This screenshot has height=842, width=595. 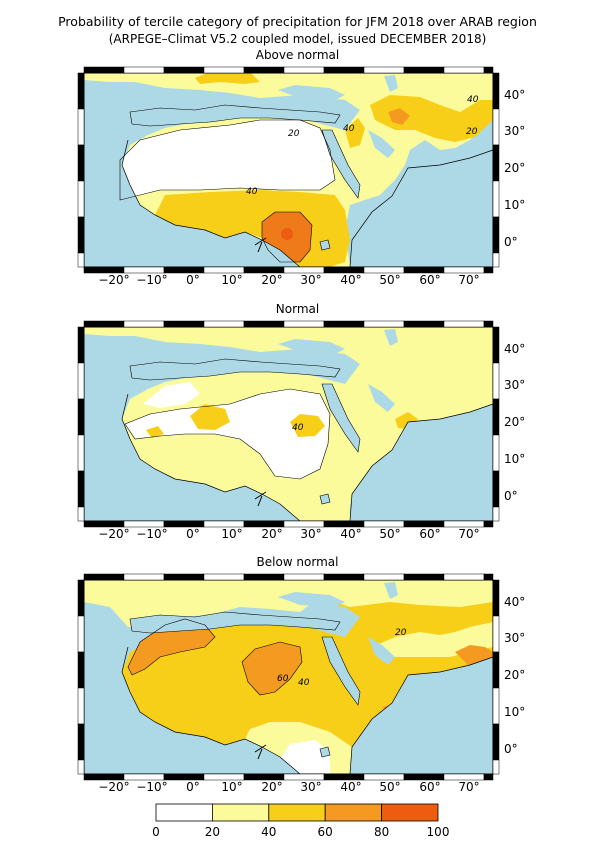 I want to click on colorbar-tick-label: 60, so click(x=325, y=832).